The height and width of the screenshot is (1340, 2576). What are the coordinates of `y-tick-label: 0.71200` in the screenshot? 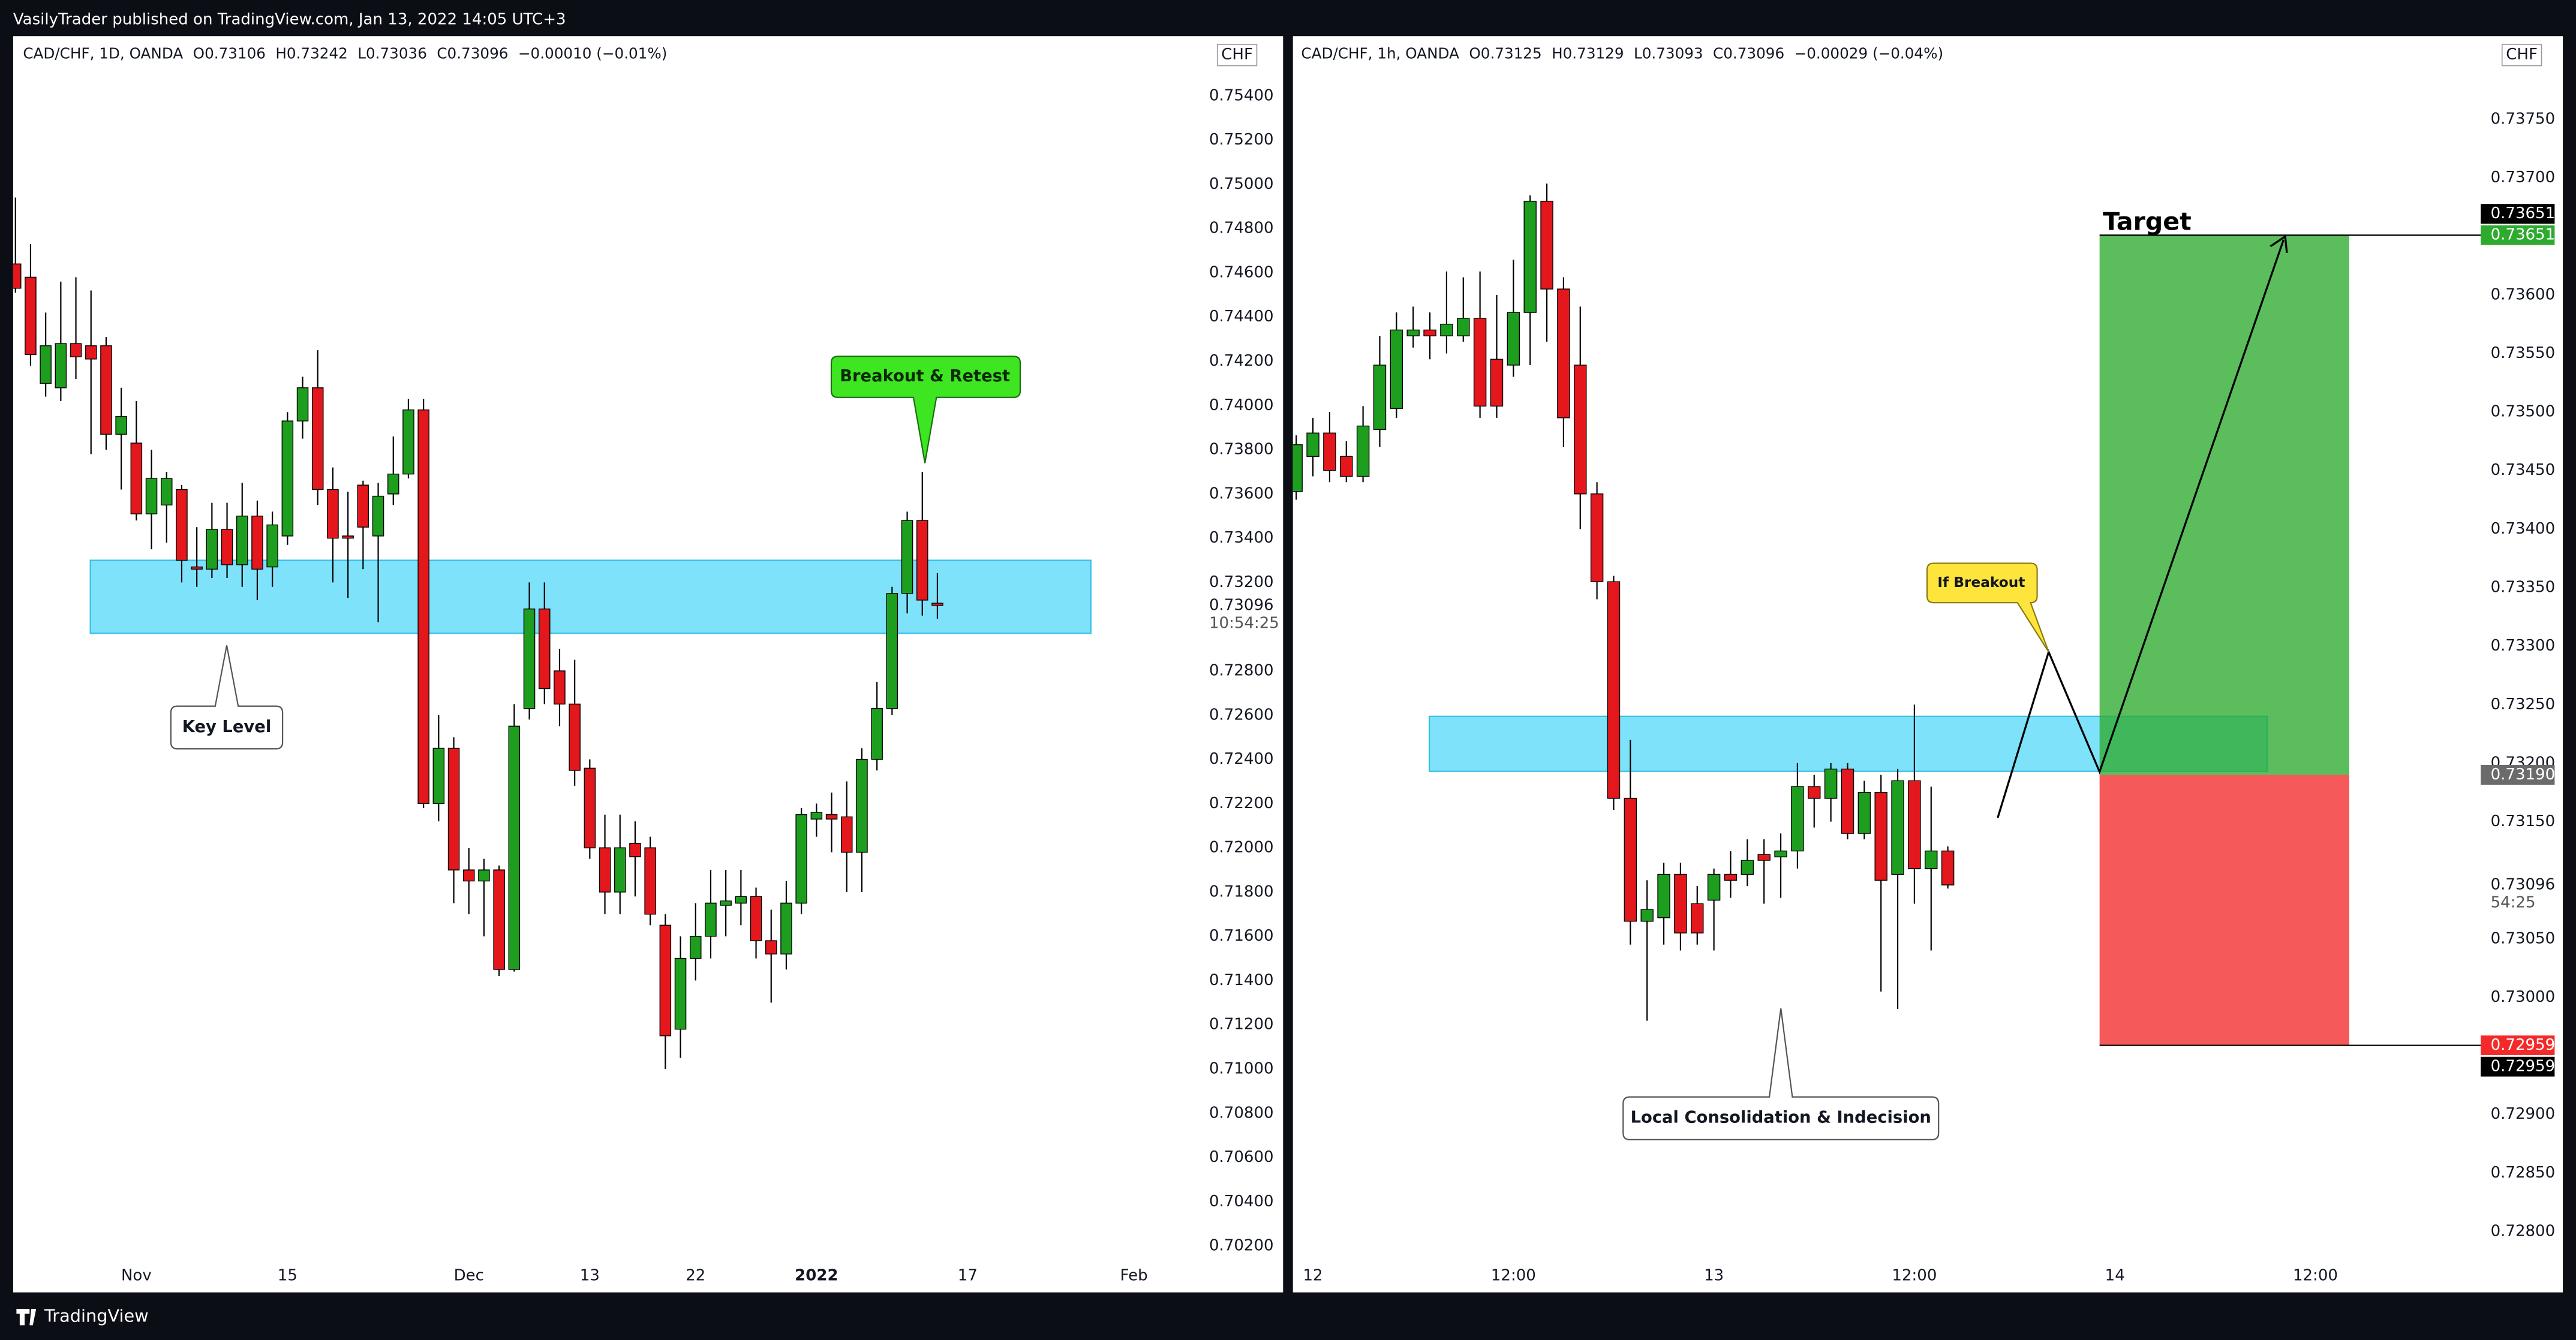 It's located at (1242, 1025).